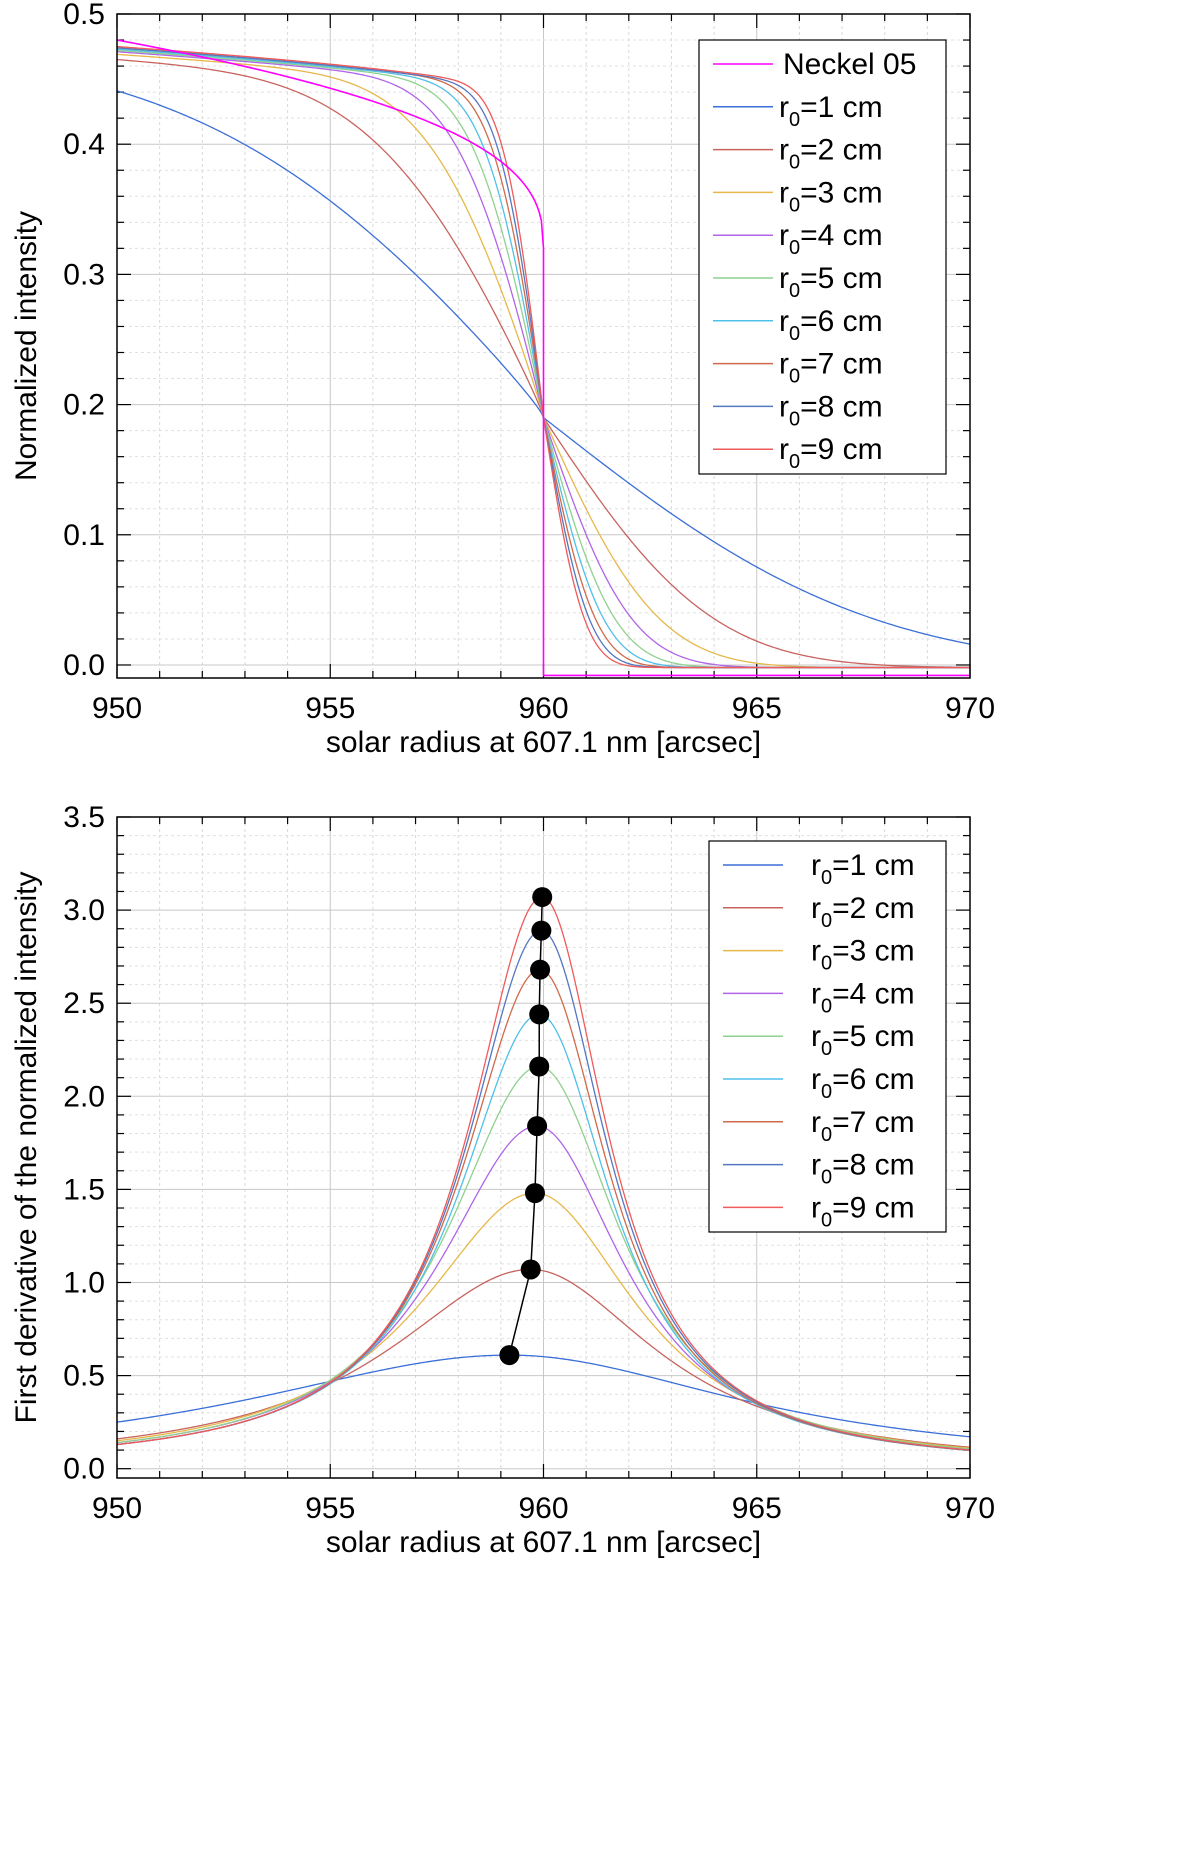 This screenshot has height=1876, width=1200. I want to click on top-legend-label: r0=4 cm, so click(831, 239).